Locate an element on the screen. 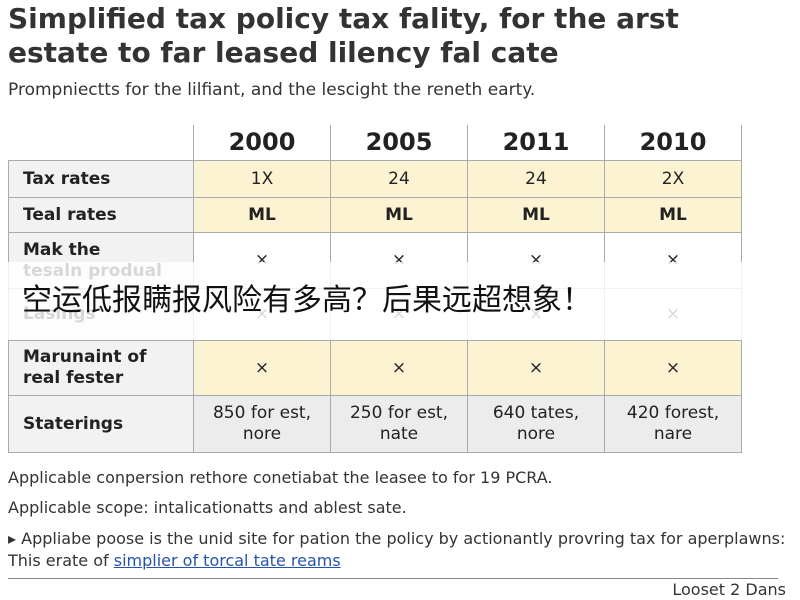 The width and height of the screenshot is (800, 600). column-header: 2005 is located at coordinates (399, 143).